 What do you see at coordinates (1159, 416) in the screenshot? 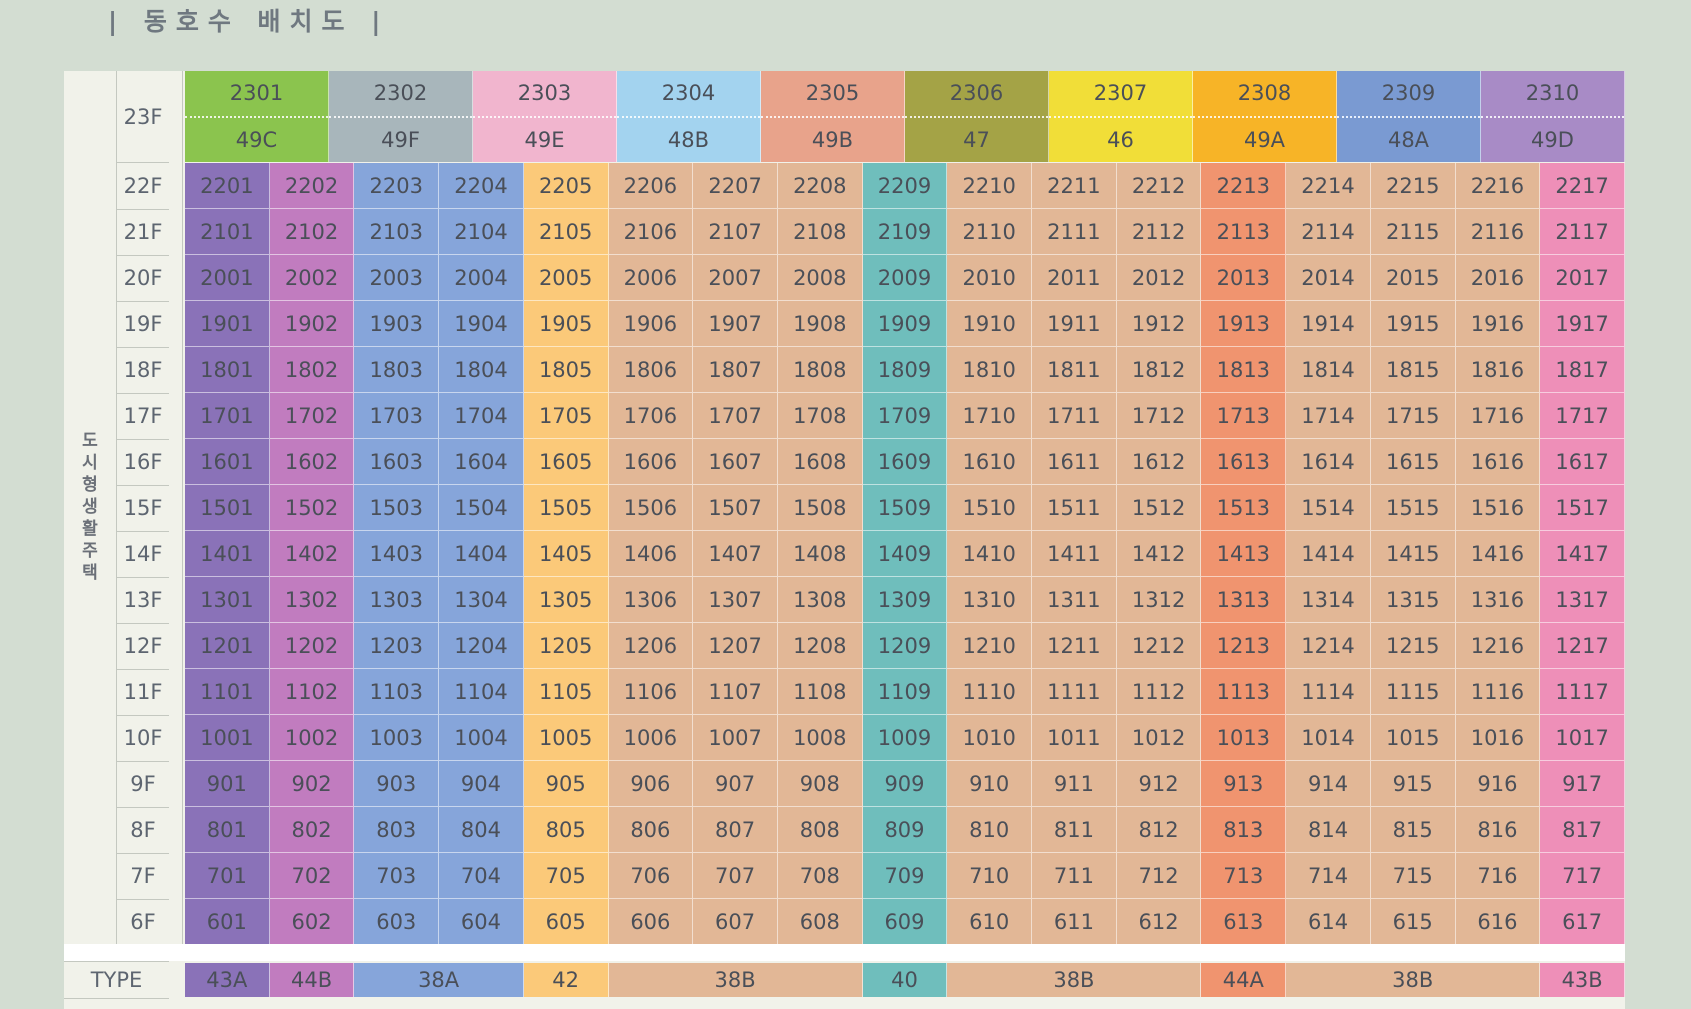
I see `unit-cell: 1712` at bounding box center [1159, 416].